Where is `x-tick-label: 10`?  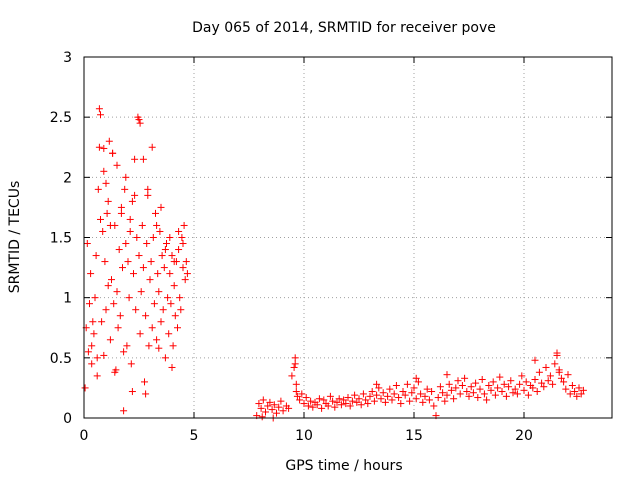 x-tick-label: 10 is located at coordinates (304, 436).